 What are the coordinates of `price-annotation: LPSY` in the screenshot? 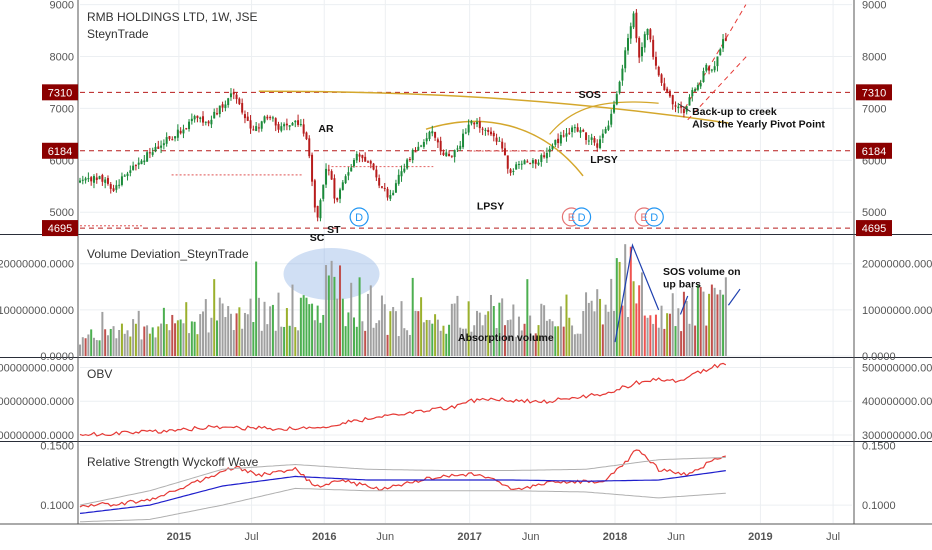 It's located at (490, 207).